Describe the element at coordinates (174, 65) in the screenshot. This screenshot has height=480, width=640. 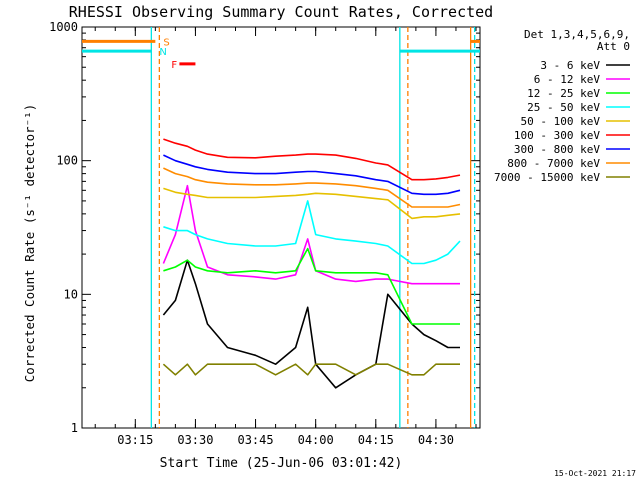
I see `flag-label: F` at that location.